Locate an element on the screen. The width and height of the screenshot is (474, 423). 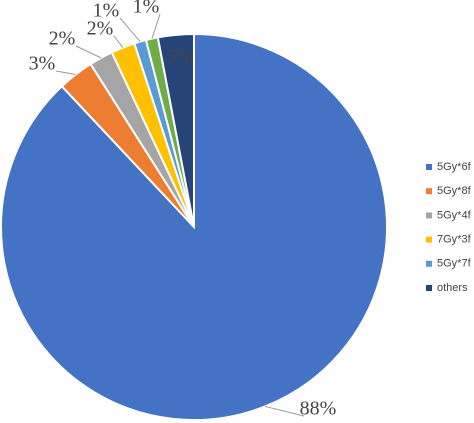
legend-label: others is located at coordinates (452, 288).